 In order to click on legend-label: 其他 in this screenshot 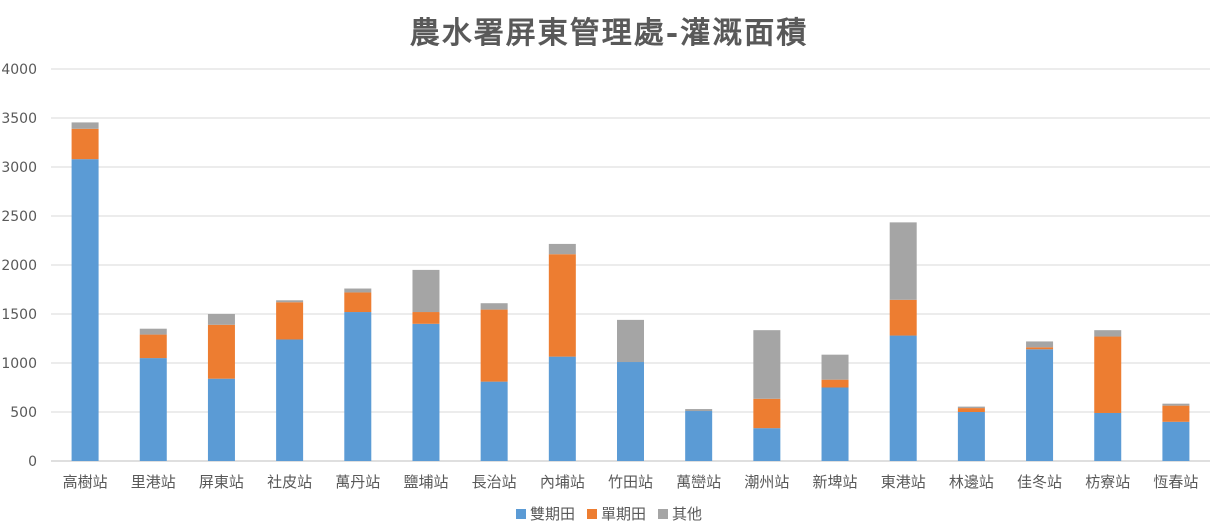, I will do `click(687, 514)`.